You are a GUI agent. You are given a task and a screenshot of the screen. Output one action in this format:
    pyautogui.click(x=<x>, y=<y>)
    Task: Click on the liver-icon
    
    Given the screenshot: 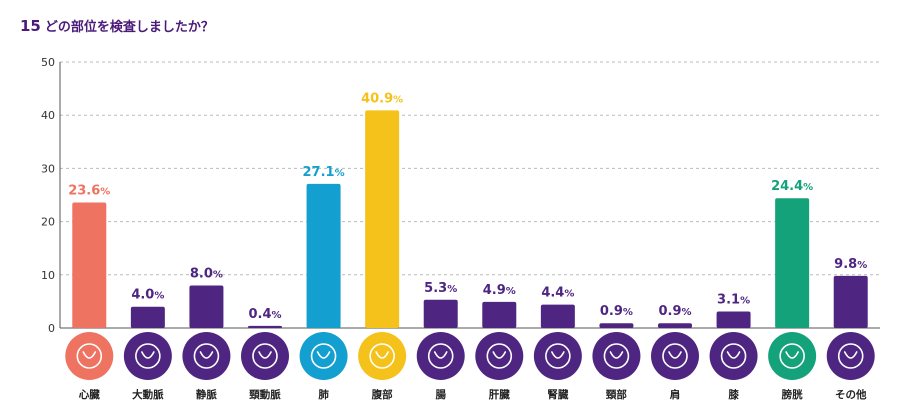 What is the action you would take?
    pyautogui.click(x=499, y=356)
    